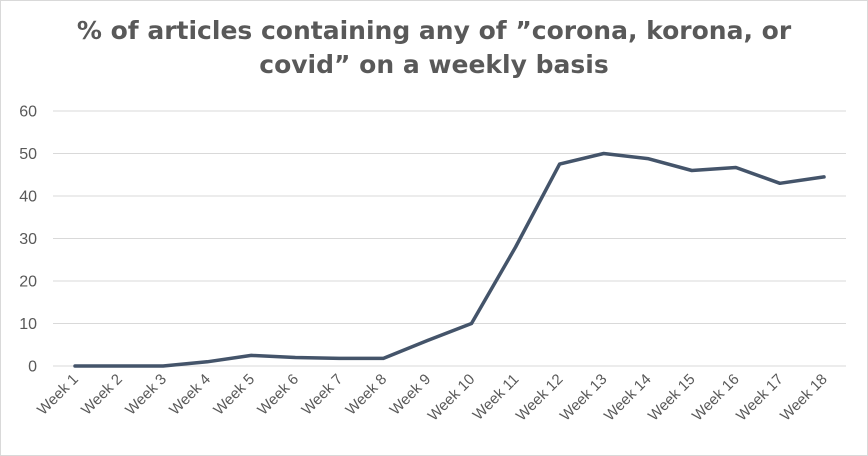 The height and width of the screenshot is (456, 868). I want to click on x-tick-label: Week 4, so click(190, 395).